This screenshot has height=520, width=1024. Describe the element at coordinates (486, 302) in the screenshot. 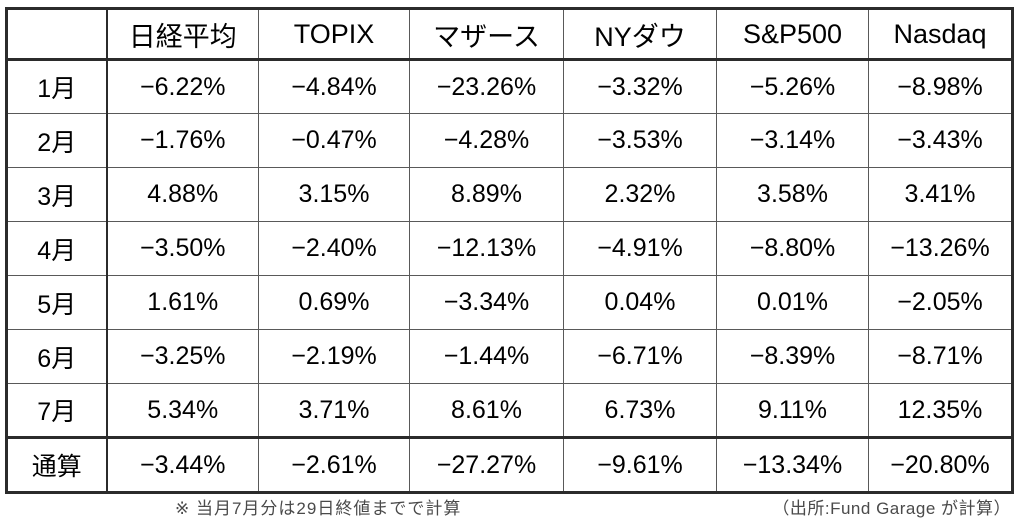

I see `return-cell: −3.34%` at that location.